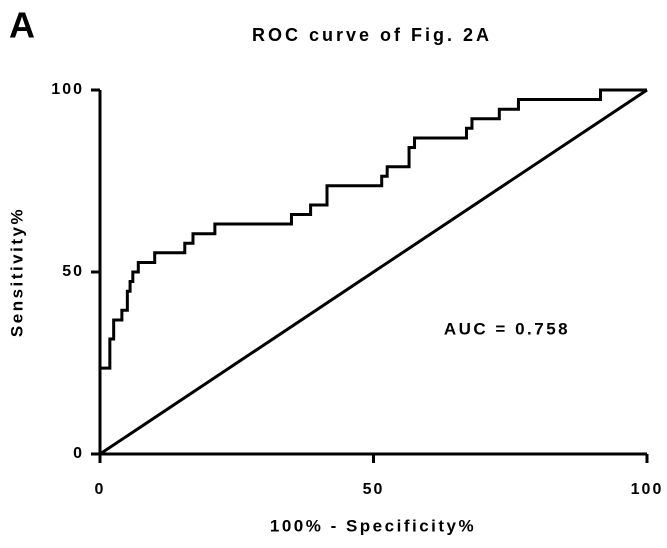  Describe the element at coordinates (16, 272) in the screenshot. I see `y-axis-label: Sensitivity%` at that location.